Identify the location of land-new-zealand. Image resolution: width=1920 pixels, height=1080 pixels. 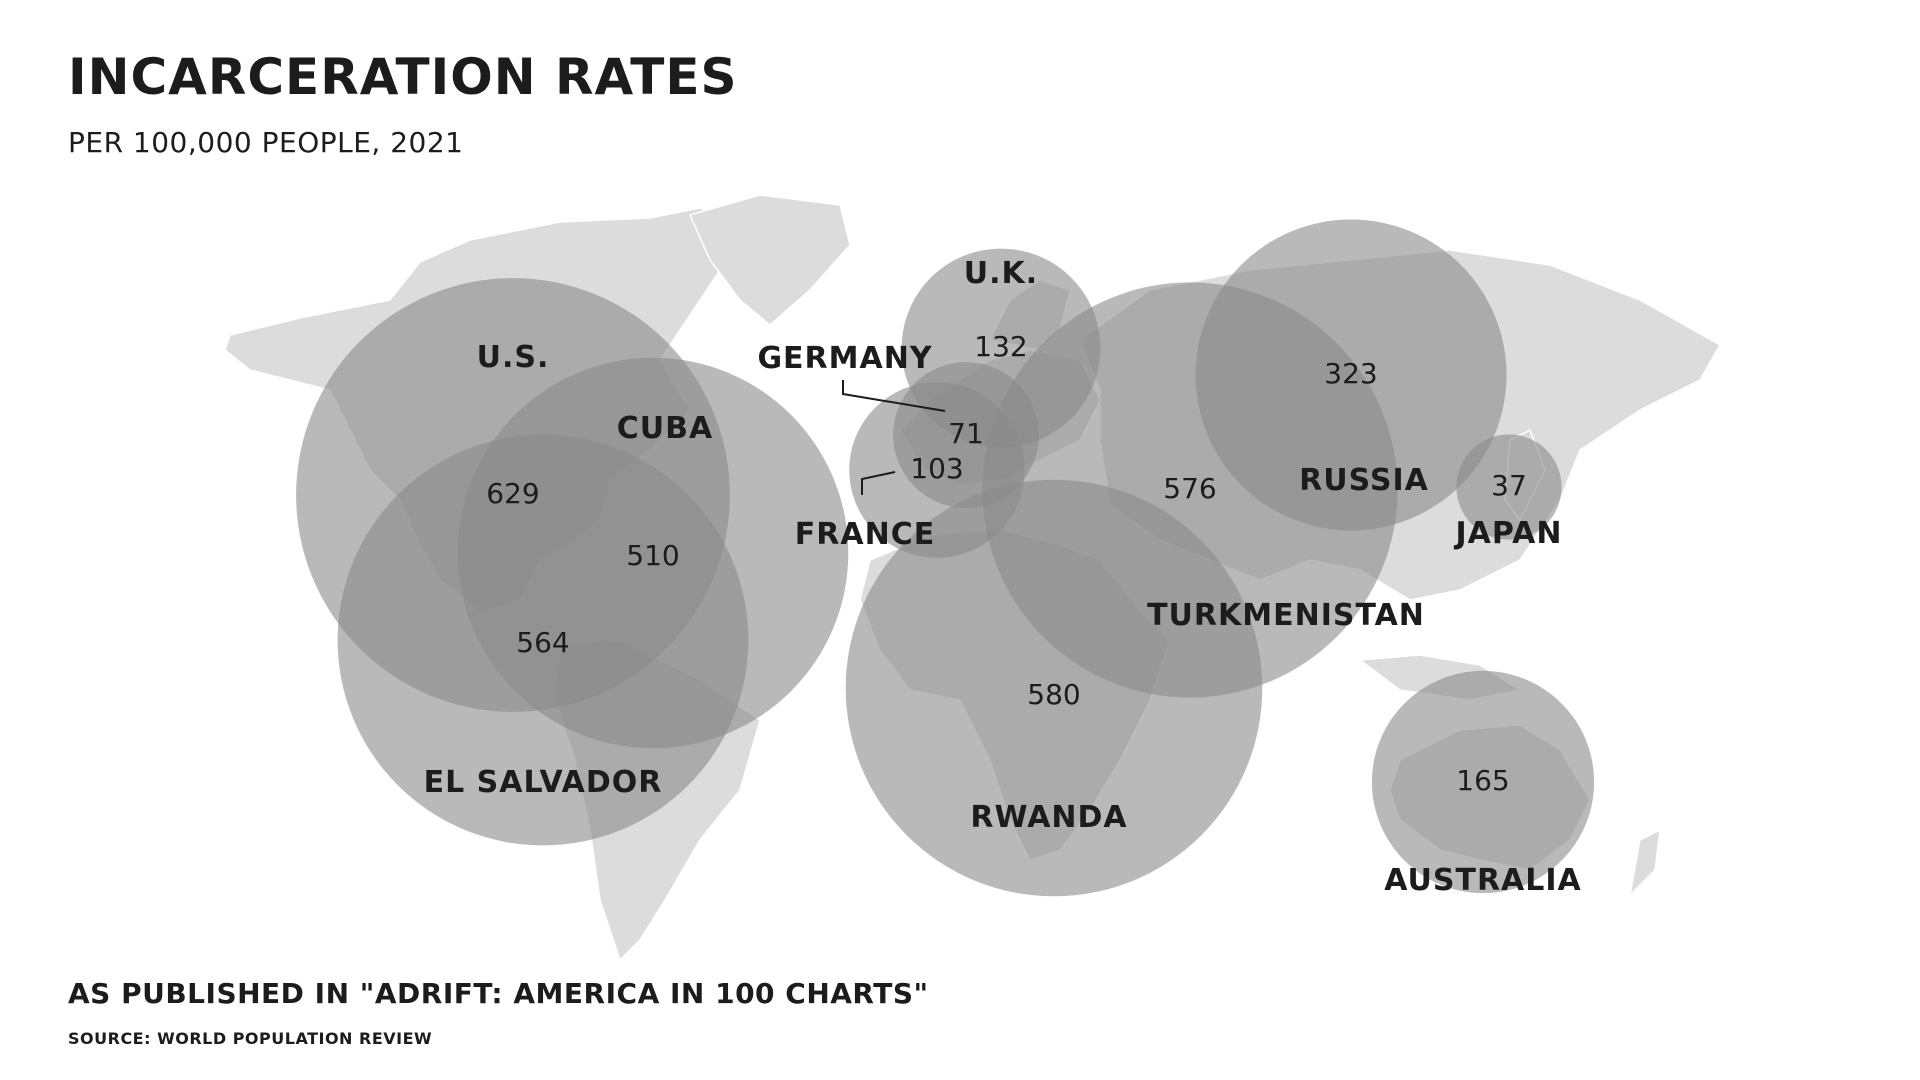
(1644, 863).